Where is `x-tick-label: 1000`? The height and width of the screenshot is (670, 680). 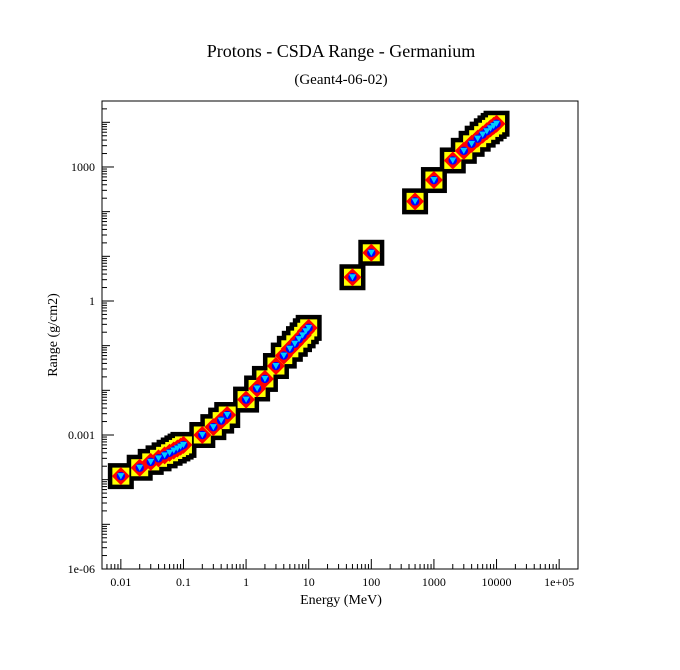 x-tick-label: 1000 is located at coordinates (434, 582).